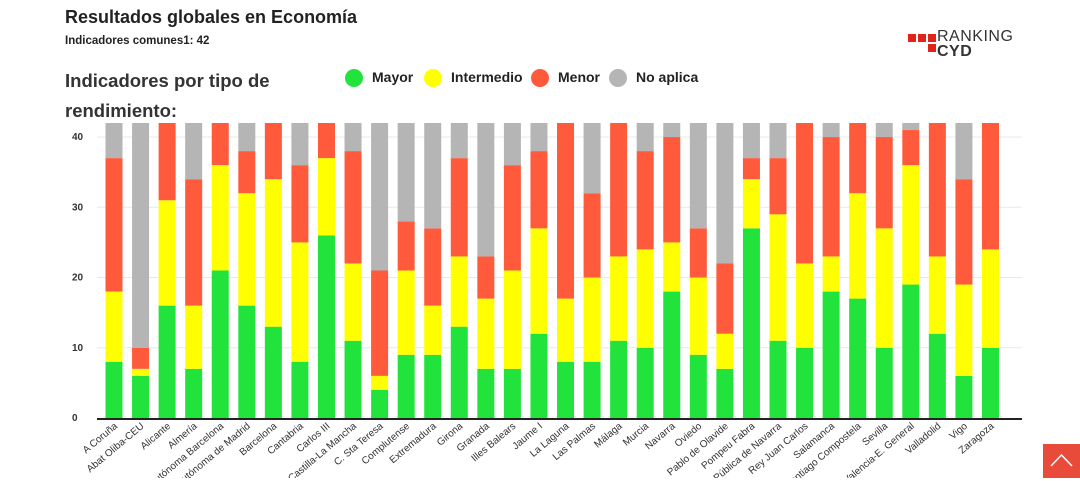 This screenshot has width=1080, height=481. Describe the element at coordinates (75, 418) in the screenshot. I see `y-tick-label: 0` at that location.